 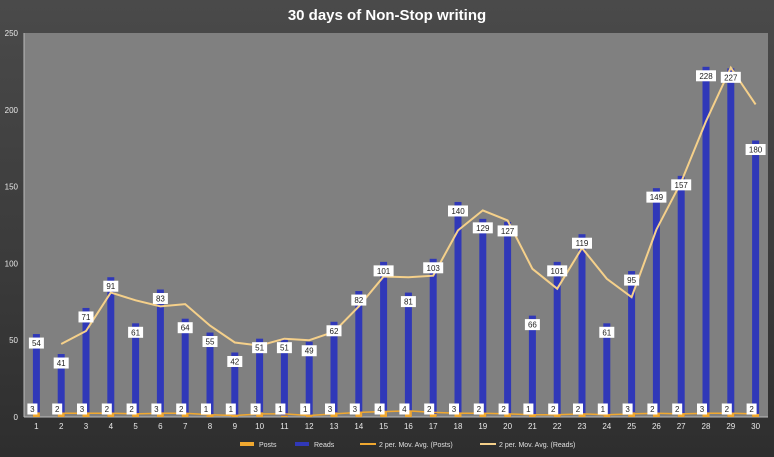 I want to click on x-tick-label: 16, so click(x=408, y=426).